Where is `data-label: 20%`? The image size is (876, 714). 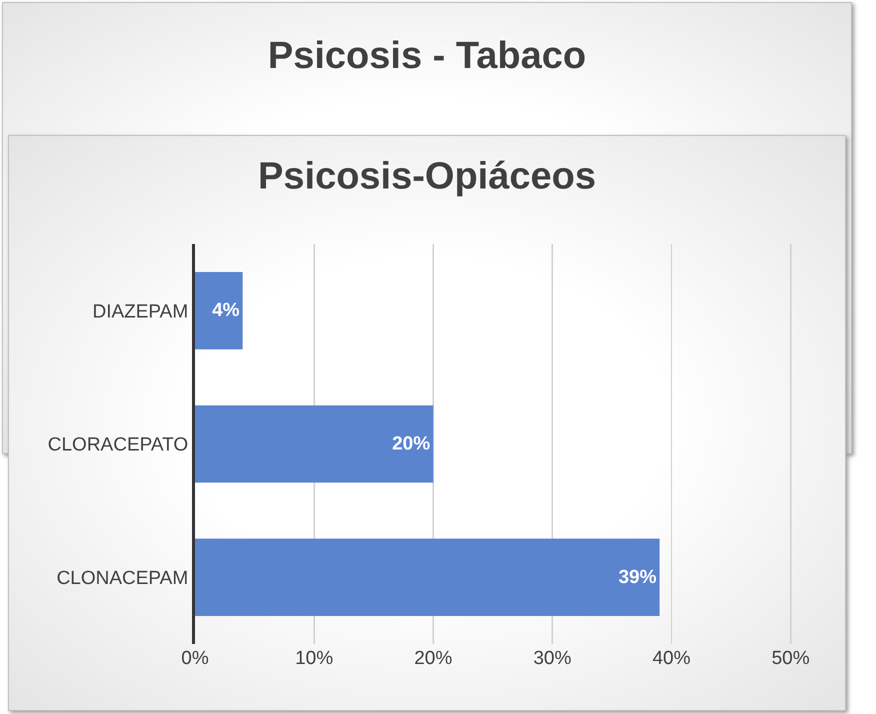
data-label: 20% is located at coordinates (411, 444).